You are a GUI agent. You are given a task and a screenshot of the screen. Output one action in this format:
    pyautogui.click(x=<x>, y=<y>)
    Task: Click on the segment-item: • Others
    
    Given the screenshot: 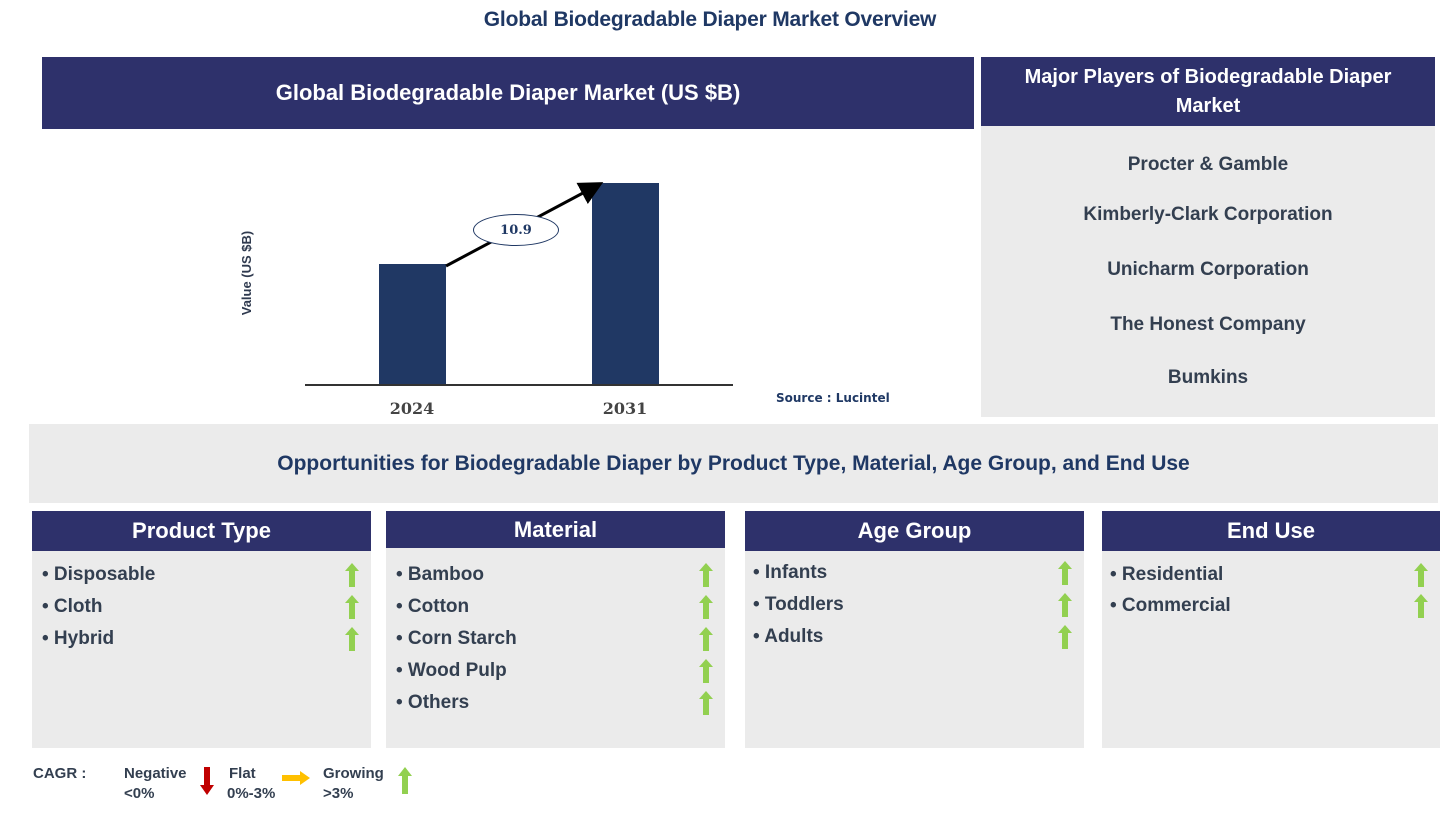 What is the action you would take?
    pyautogui.click(x=554, y=703)
    